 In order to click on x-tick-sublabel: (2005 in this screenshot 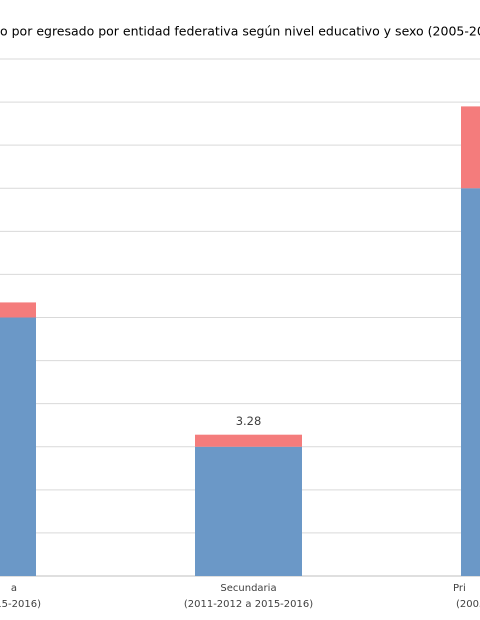, I will do `click(468, 604)`.